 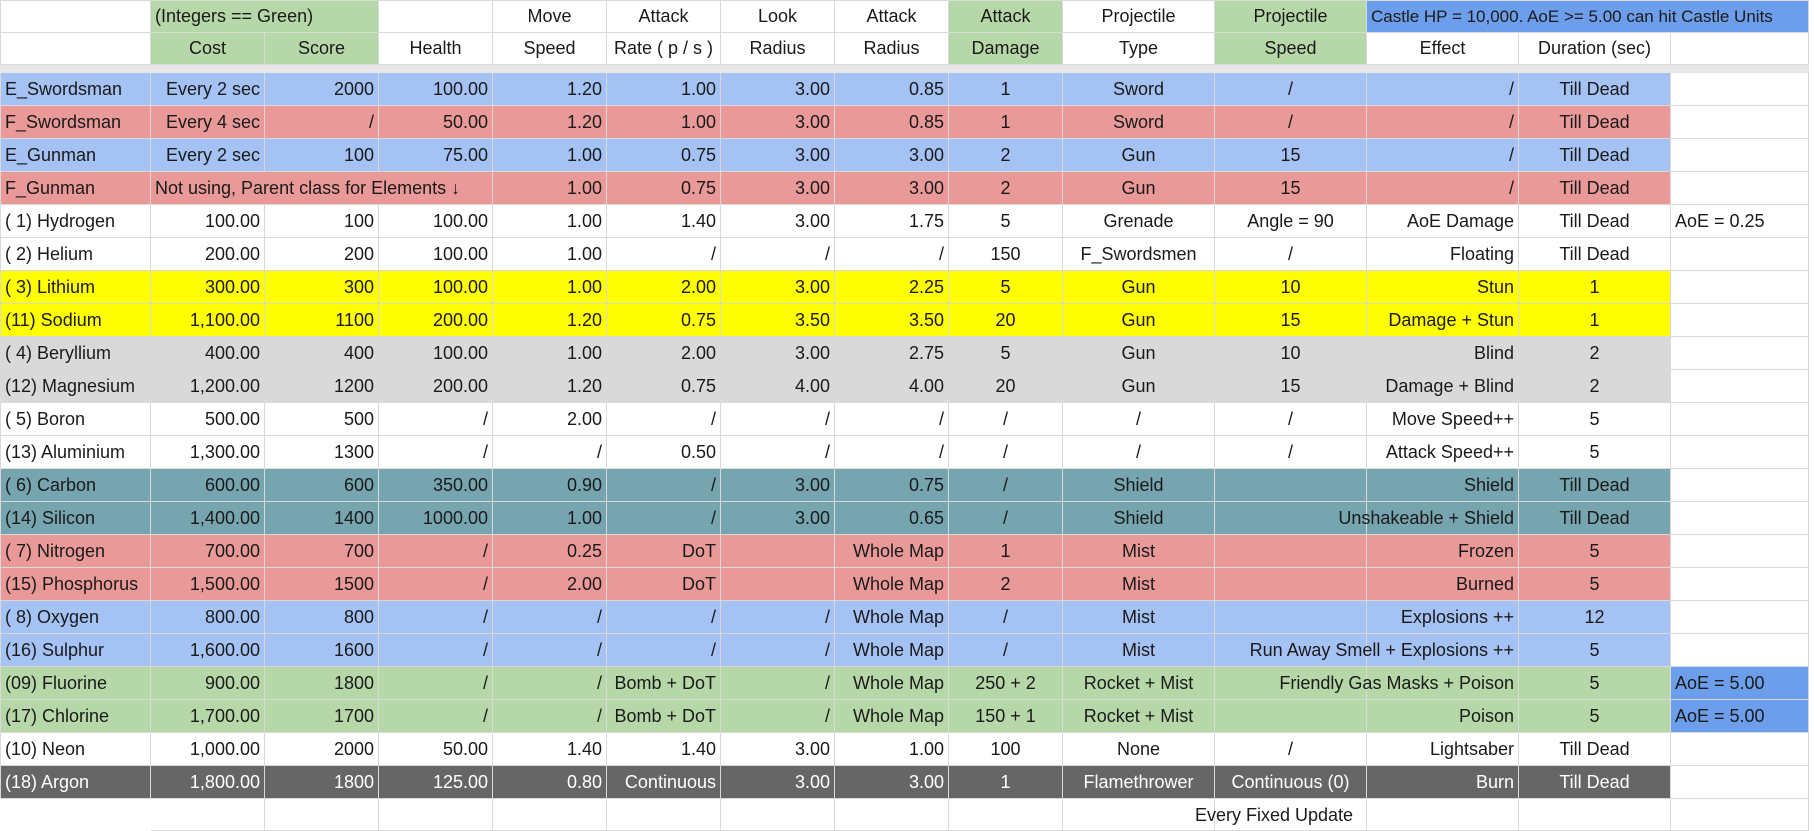 What do you see at coordinates (75, 617) in the screenshot?
I see `cell-name: ( 8) Oxygen` at bounding box center [75, 617].